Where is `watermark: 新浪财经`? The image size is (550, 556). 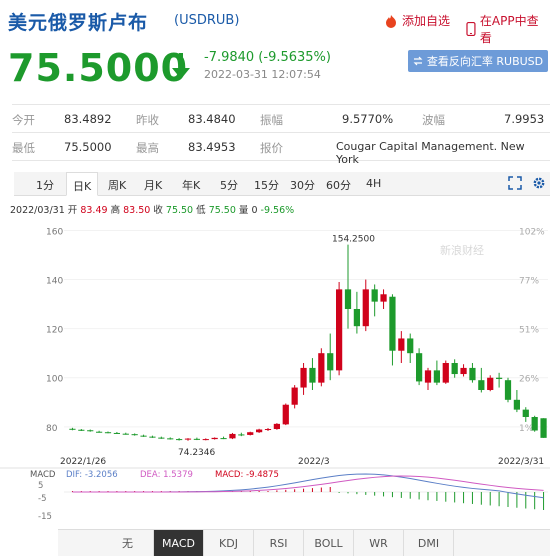
watermark: 新浪财经 is located at coordinates (462, 250).